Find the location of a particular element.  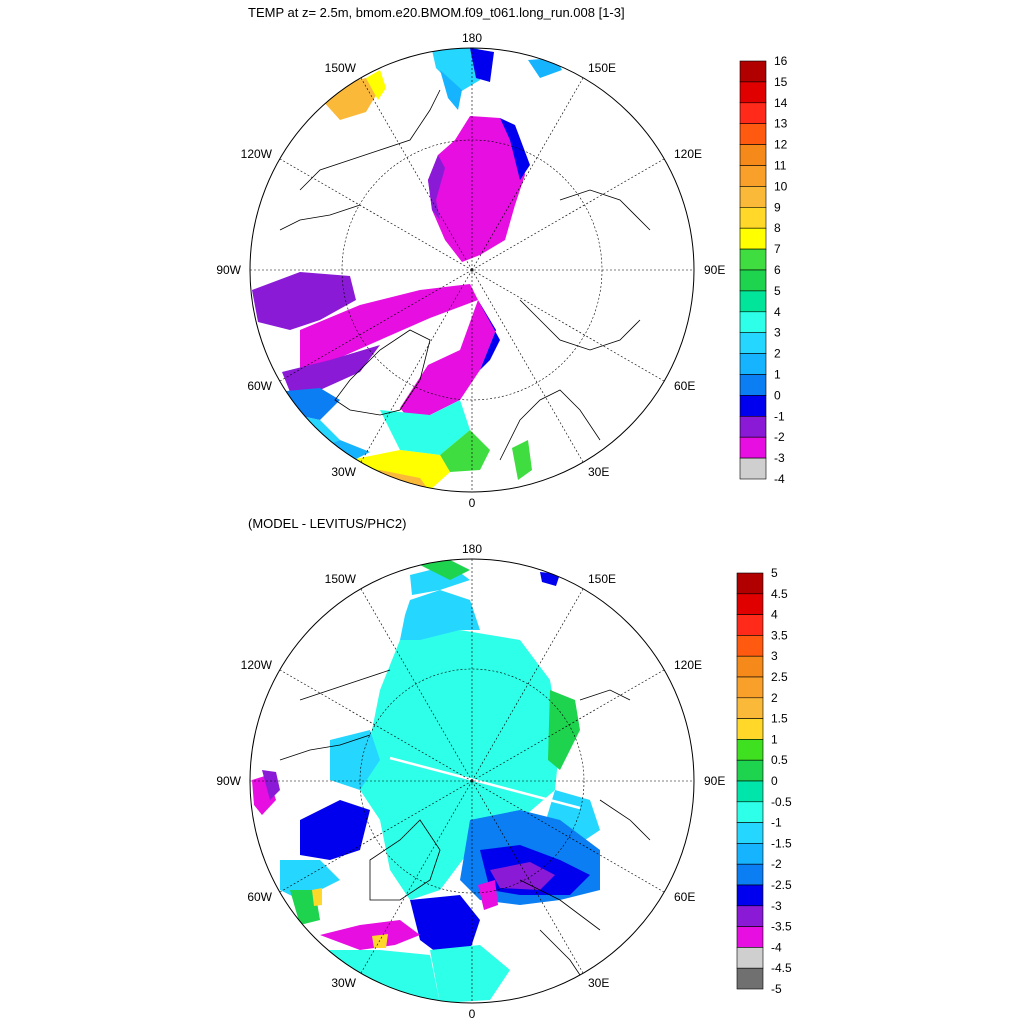

bottom-colorbar-label: 3.5 is located at coordinates (779, 635).